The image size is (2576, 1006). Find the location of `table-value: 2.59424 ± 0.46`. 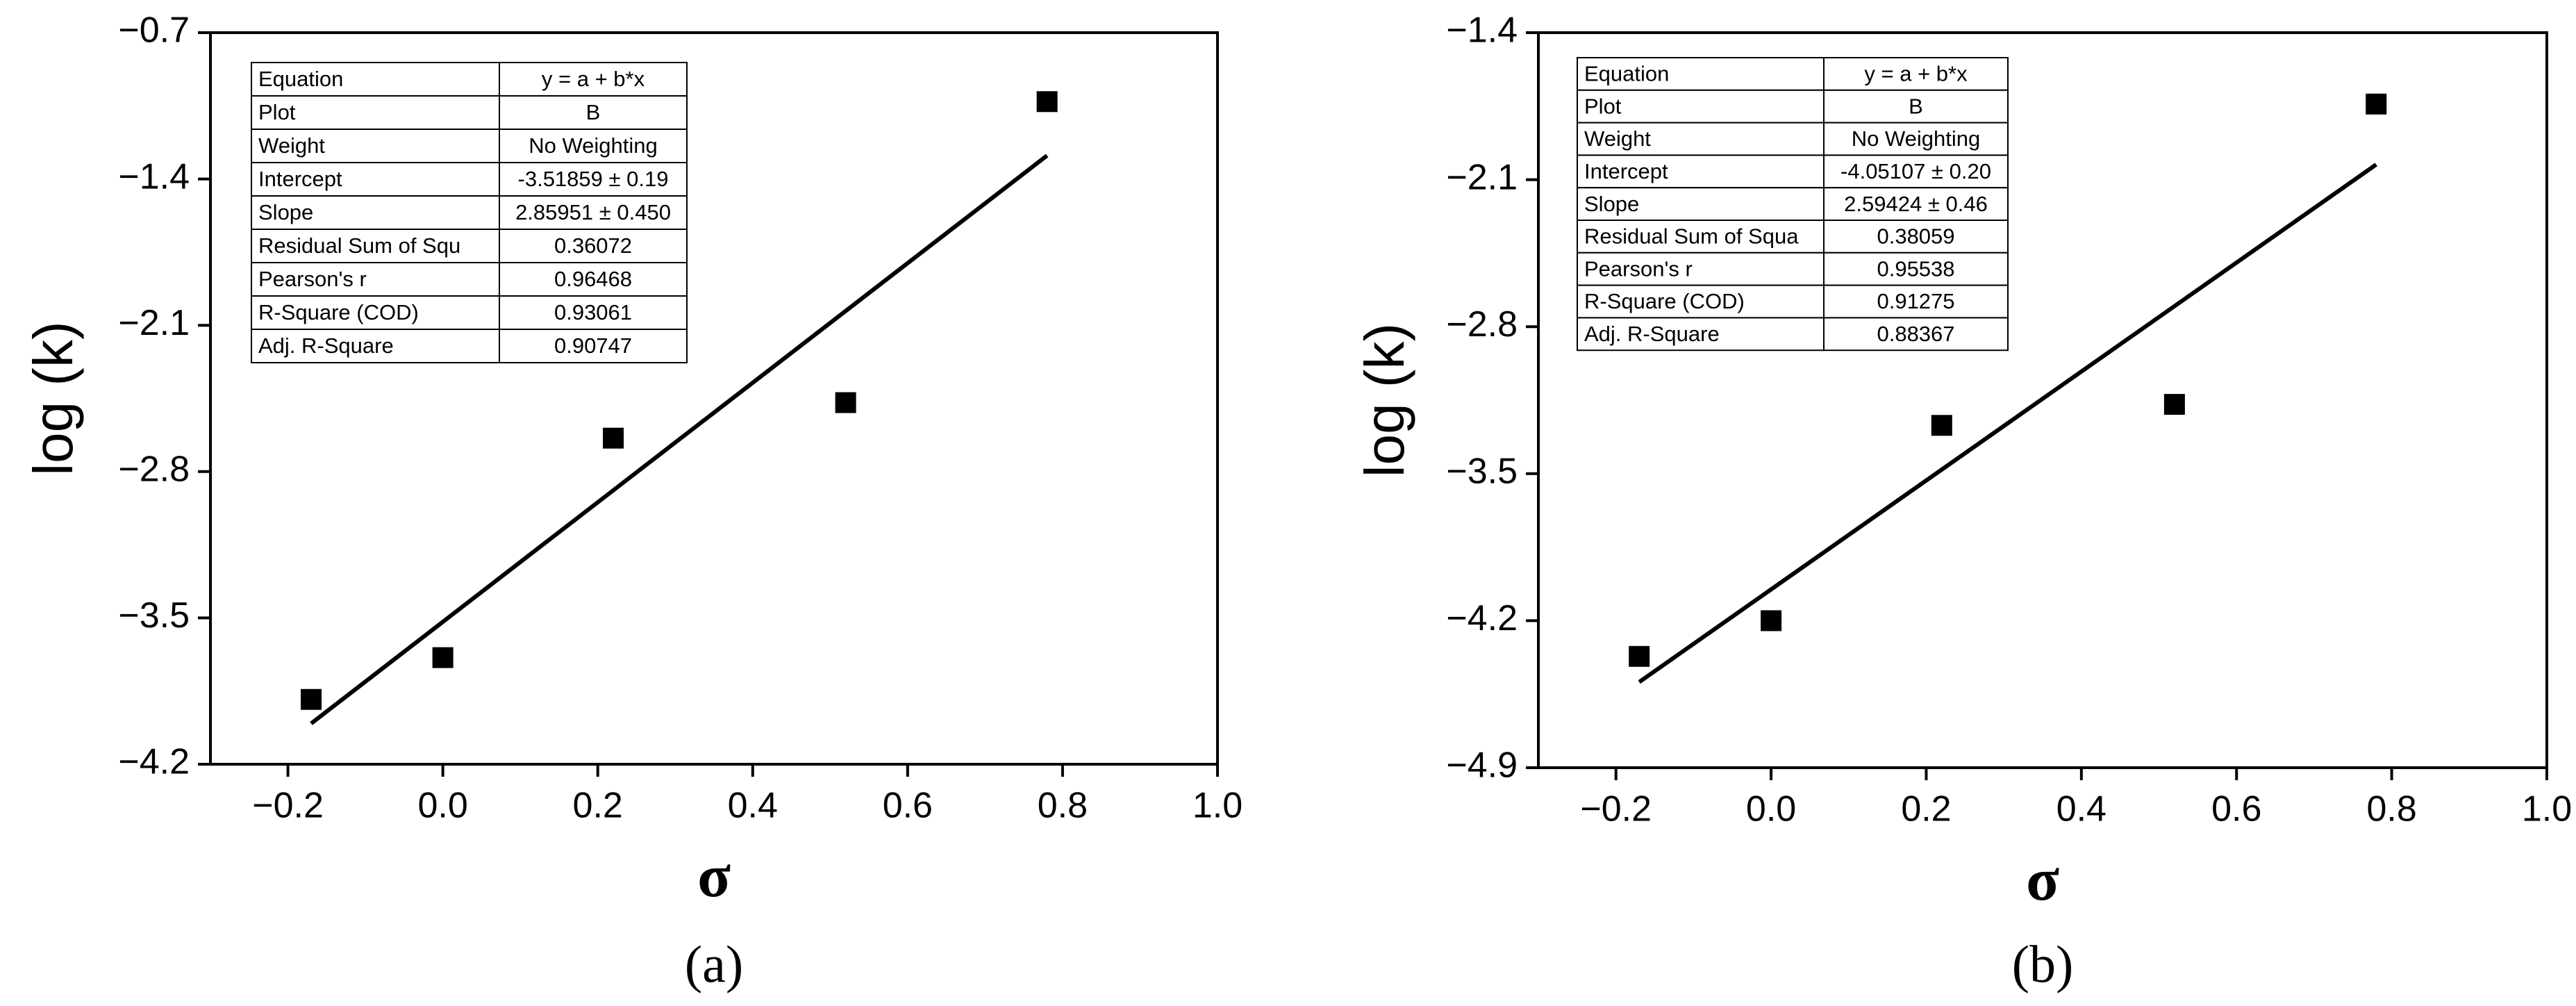

table-value: 2.59424 ± 0.46 is located at coordinates (1916, 204).